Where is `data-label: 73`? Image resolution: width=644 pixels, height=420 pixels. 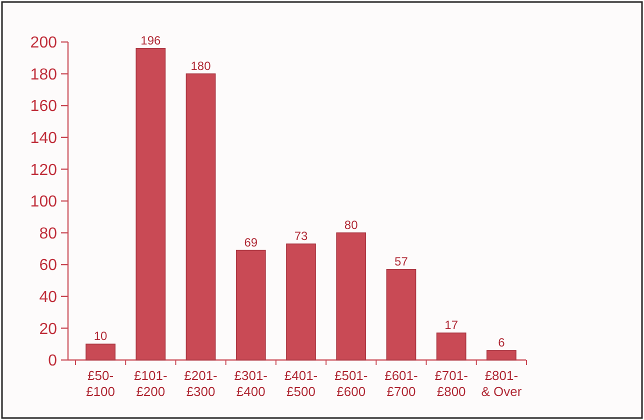 data-label: 73 is located at coordinates (301, 235).